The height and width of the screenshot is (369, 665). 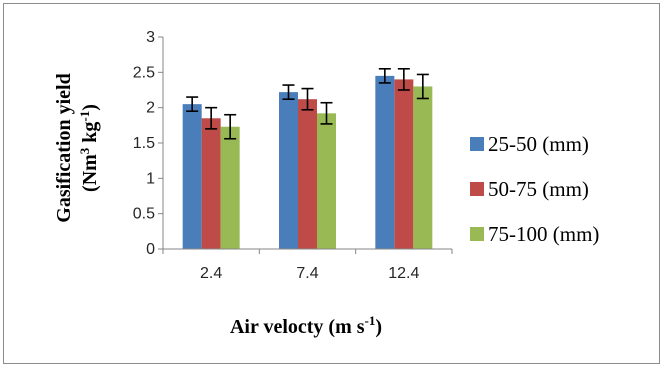 I want to click on y-tick-label: 0.5, so click(x=144, y=214).